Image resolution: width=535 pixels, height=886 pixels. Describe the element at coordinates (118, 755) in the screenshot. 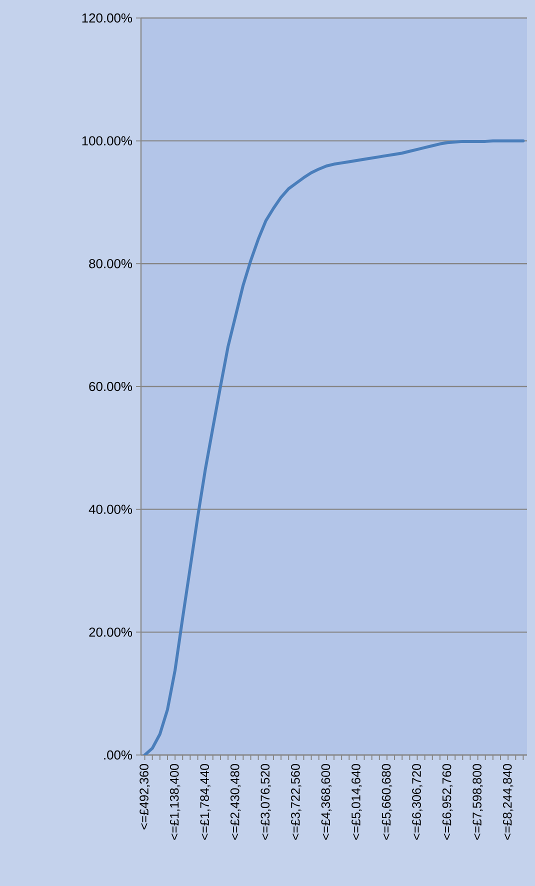

I see `y-tick-label: .00%` at that location.